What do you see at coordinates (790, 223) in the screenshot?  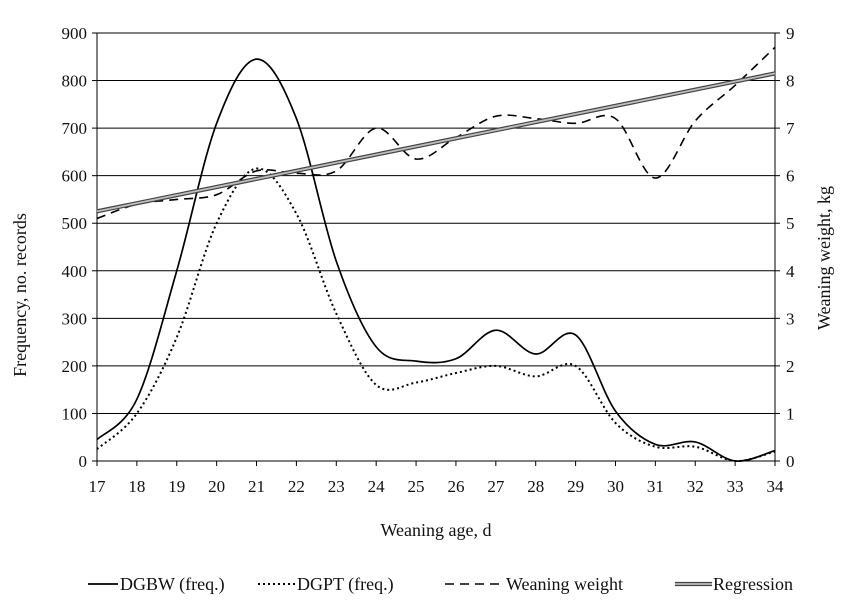 I see `right-tick-label: 5` at bounding box center [790, 223].